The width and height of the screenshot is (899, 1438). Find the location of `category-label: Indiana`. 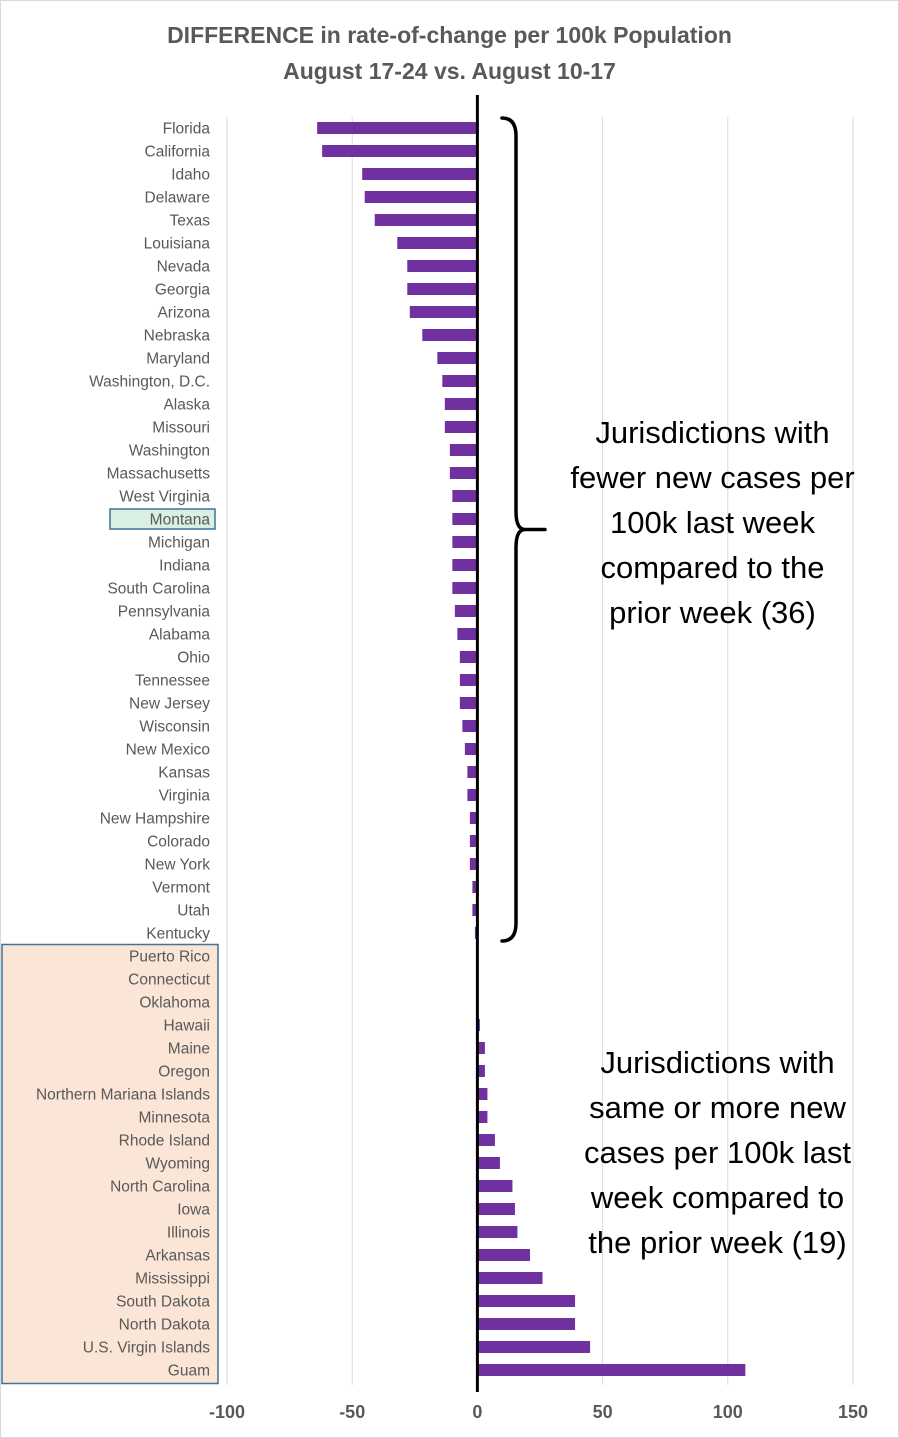

category-label: Indiana is located at coordinates (184, 566).